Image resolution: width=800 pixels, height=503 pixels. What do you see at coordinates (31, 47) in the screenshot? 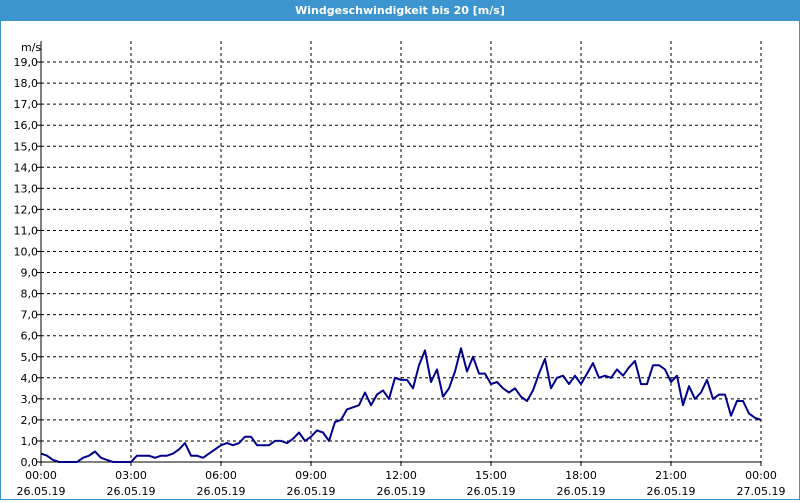
I see `y-axis-unit-label: m/s` at bounding box center [31, 47].